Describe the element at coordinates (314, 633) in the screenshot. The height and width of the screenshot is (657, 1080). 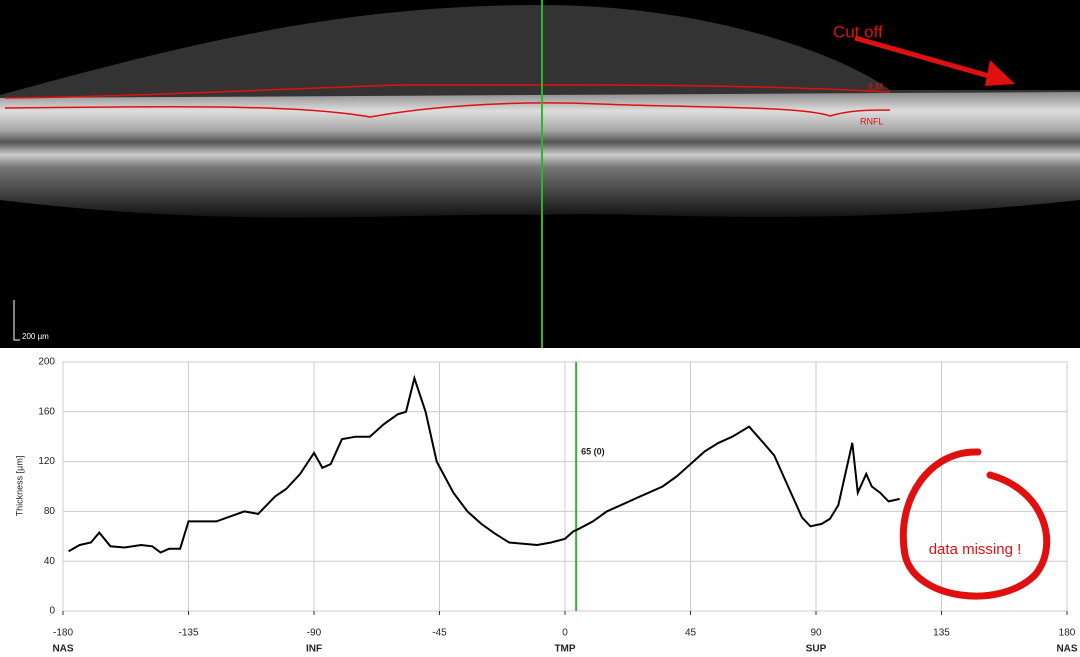
I see `x-tick-label: -90` at that location.